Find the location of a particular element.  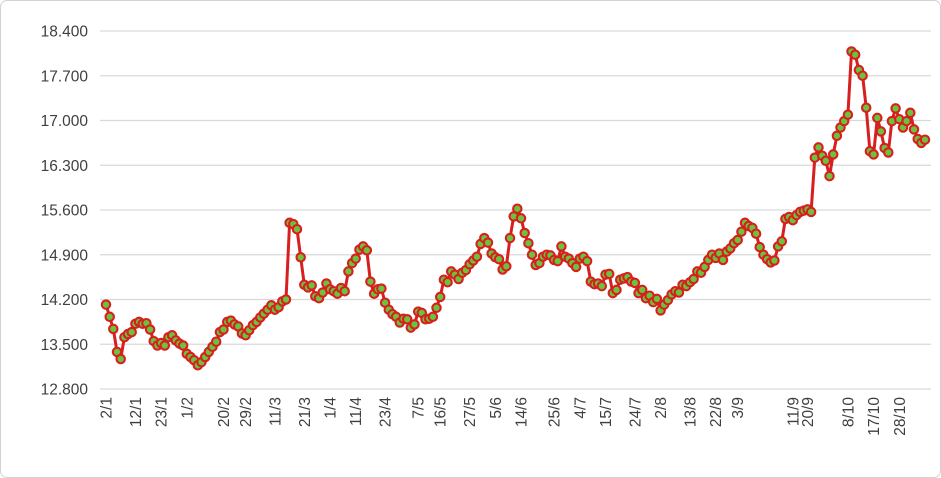

x-axis-tick-label: 1/2 is located at coordinates (187, 408).